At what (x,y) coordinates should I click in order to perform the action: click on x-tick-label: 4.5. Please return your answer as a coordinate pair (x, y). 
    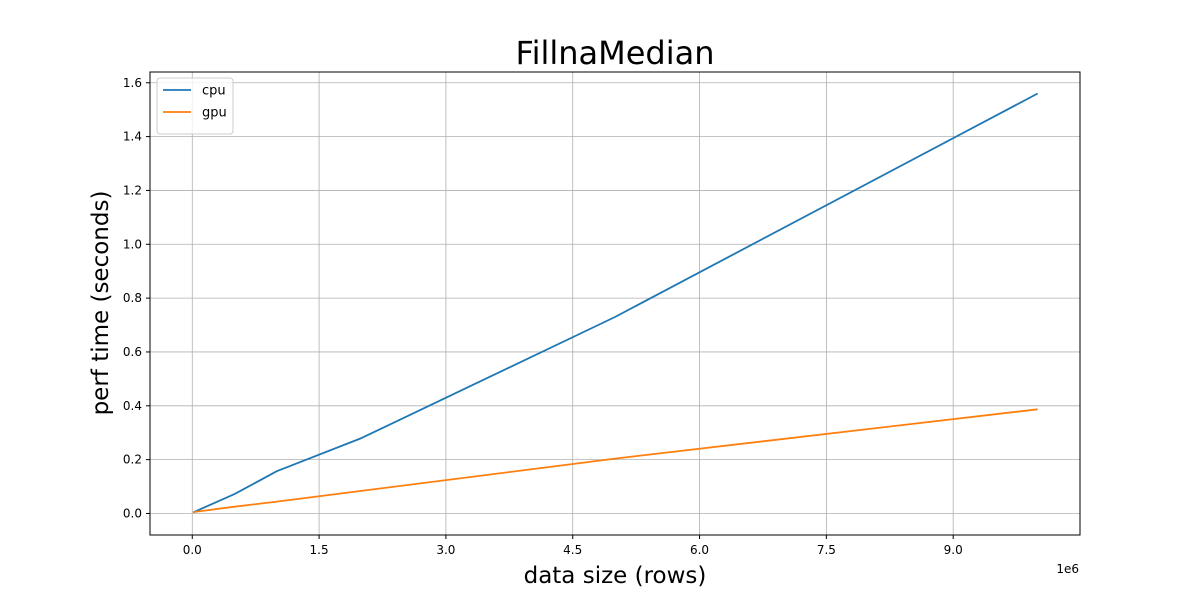
    Looking at the image, I should click on (572, 550).